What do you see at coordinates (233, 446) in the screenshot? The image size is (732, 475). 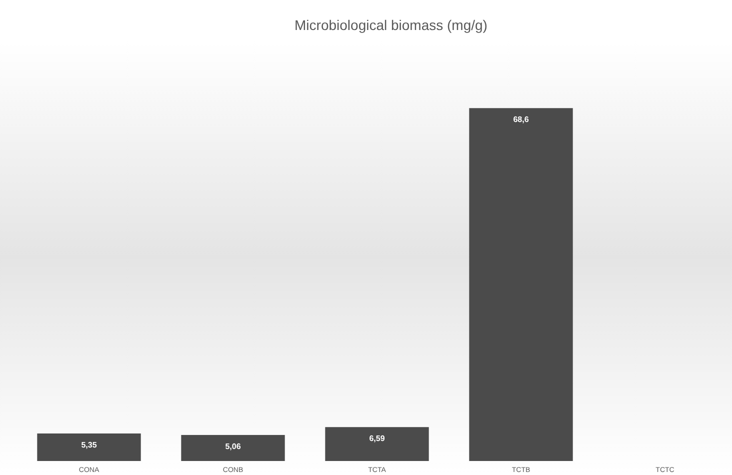 I see `data-label: 5,06` at bounding box center [233, 446].